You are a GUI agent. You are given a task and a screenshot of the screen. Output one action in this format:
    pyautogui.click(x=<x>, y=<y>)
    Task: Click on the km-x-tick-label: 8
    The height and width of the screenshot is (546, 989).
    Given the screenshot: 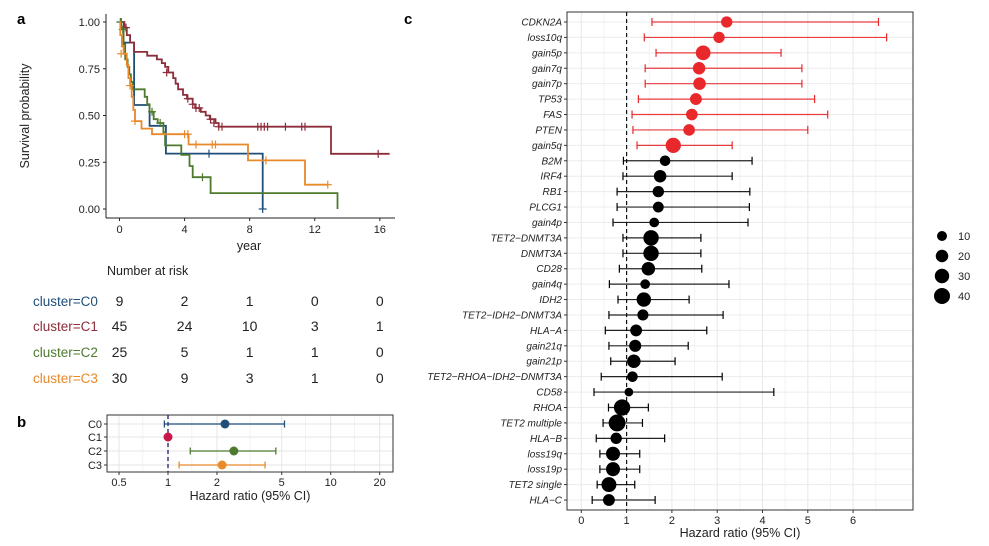 What is the action you would take?
    pyautogui.click(x=250, y=230)
    